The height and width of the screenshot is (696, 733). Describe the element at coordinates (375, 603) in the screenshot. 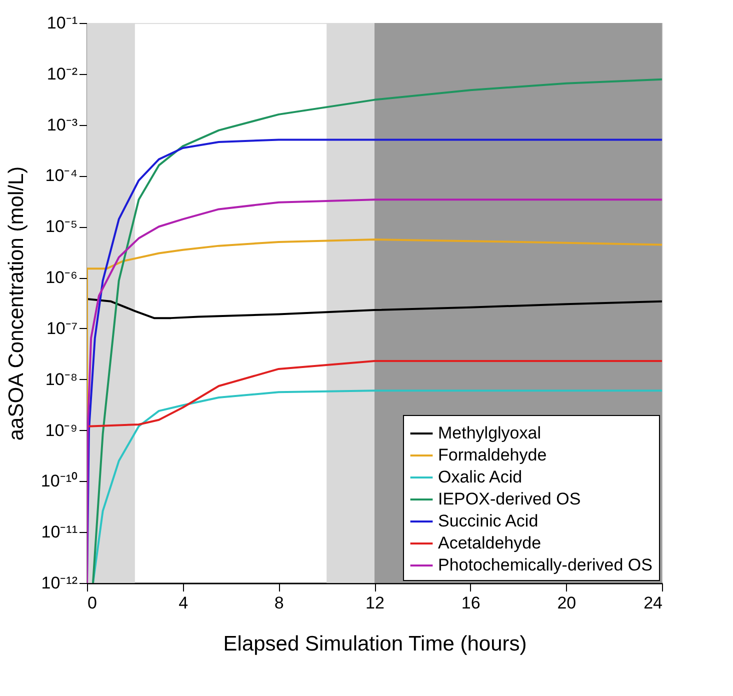

I see `x-tick-label: 12` at that location.